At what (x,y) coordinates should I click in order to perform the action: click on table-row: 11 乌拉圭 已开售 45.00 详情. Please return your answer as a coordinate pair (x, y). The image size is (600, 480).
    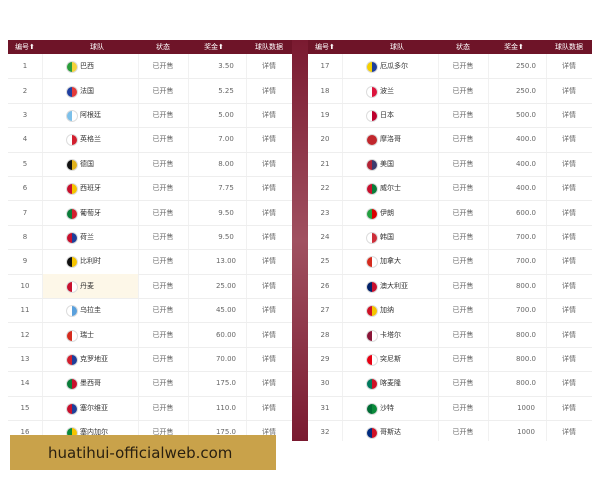
    Looking at the image, I should click on (150, 311).